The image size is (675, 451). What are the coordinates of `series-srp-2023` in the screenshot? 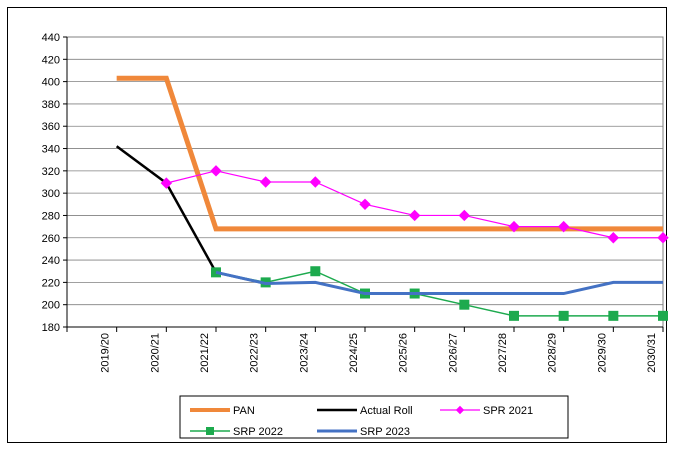 It's located at (439, 283).